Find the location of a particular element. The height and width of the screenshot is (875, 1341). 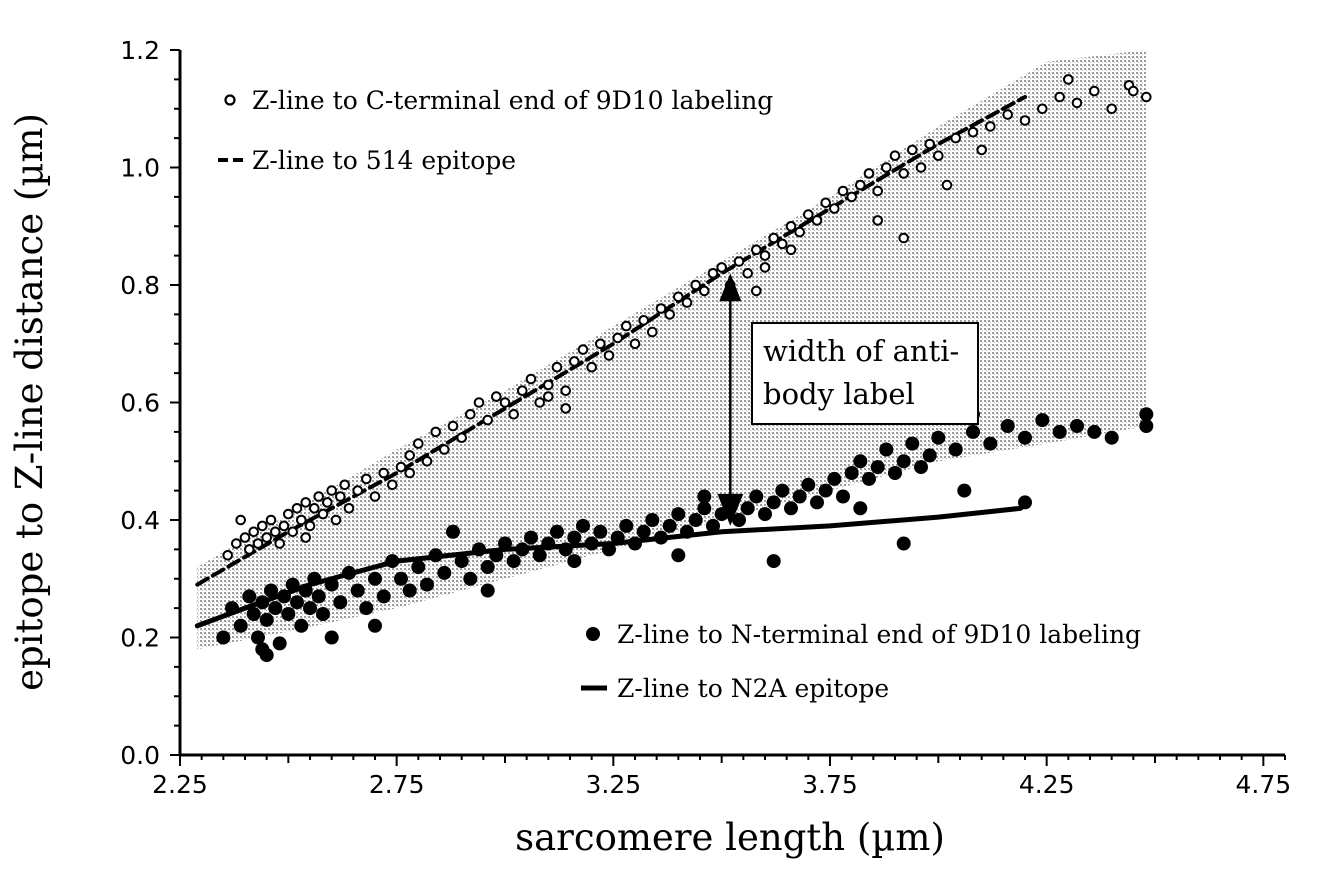

y-tick-label: 0.2 is located at coordinates (140, 638).